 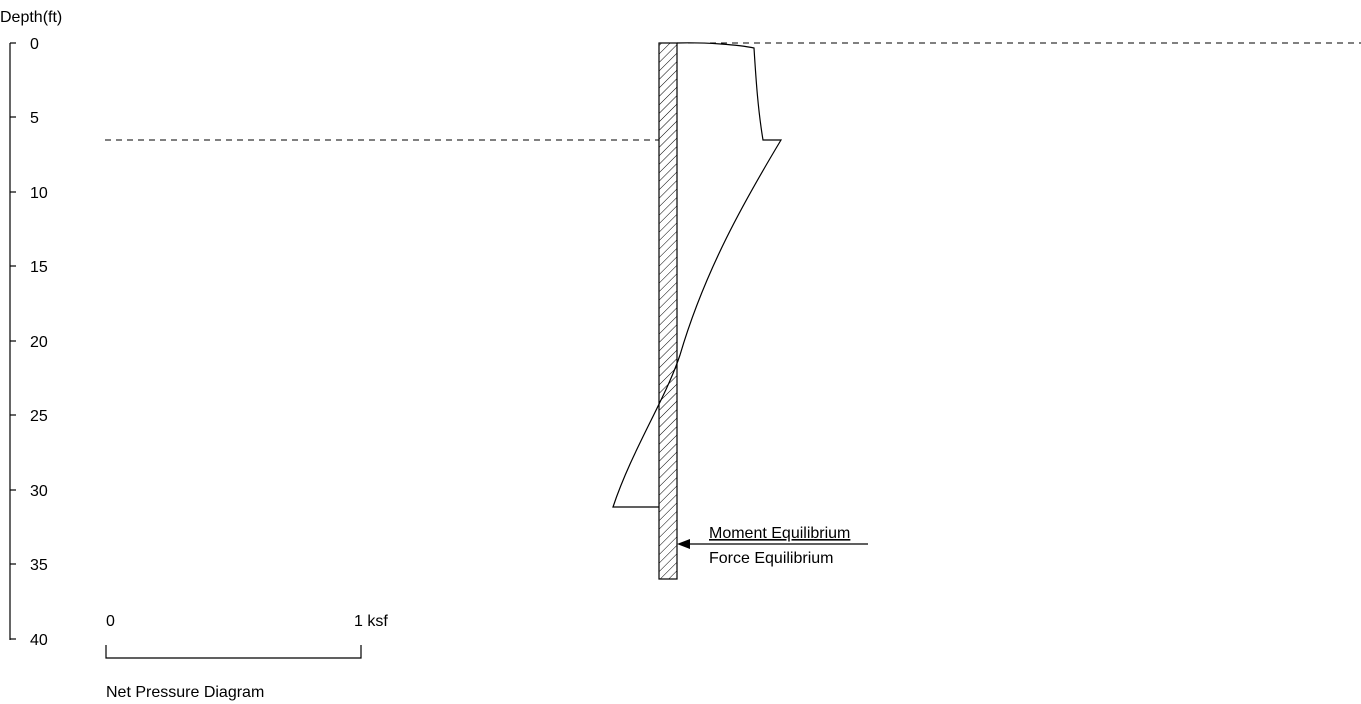 What do you see at coordinates (371, 621) in the screenshot?
I see `scale-end-label: 1 ksf` at bounding box center [371, 621].